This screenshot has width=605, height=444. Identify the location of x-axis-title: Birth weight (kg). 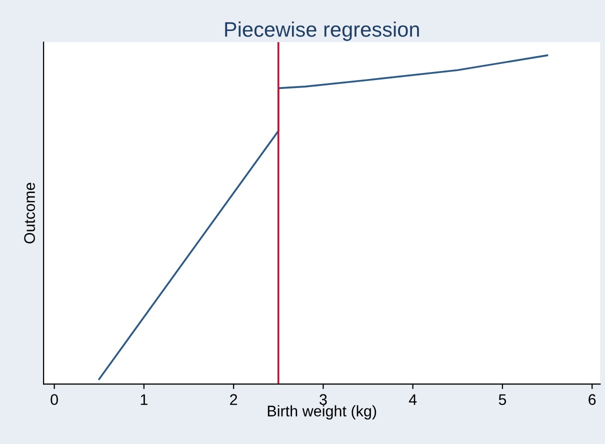
(322, 412).